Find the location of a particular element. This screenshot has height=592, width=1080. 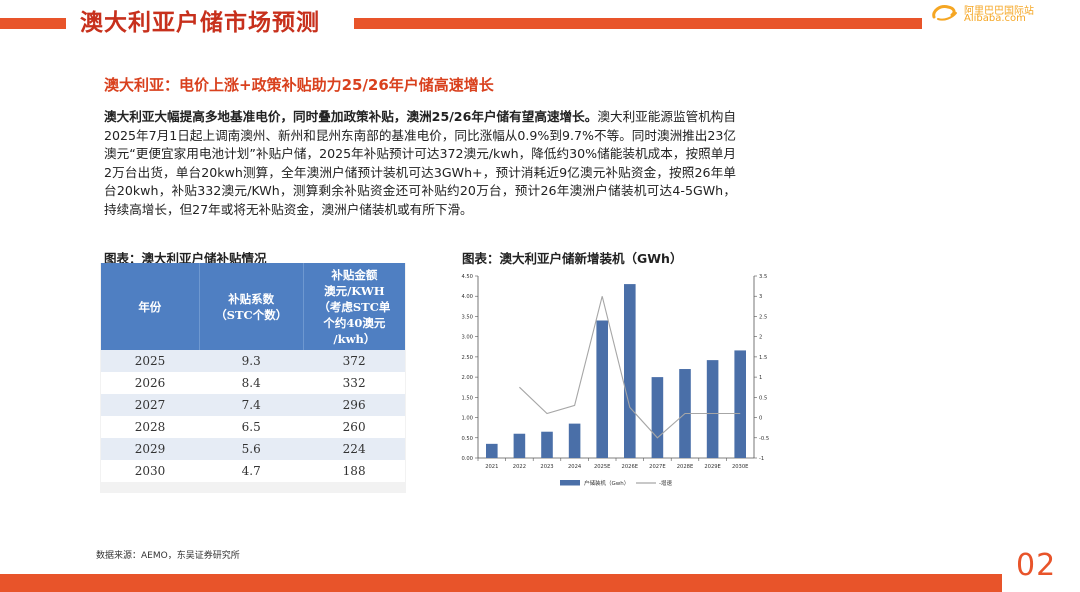

bar-2024 is located at coordinates (574, 440).